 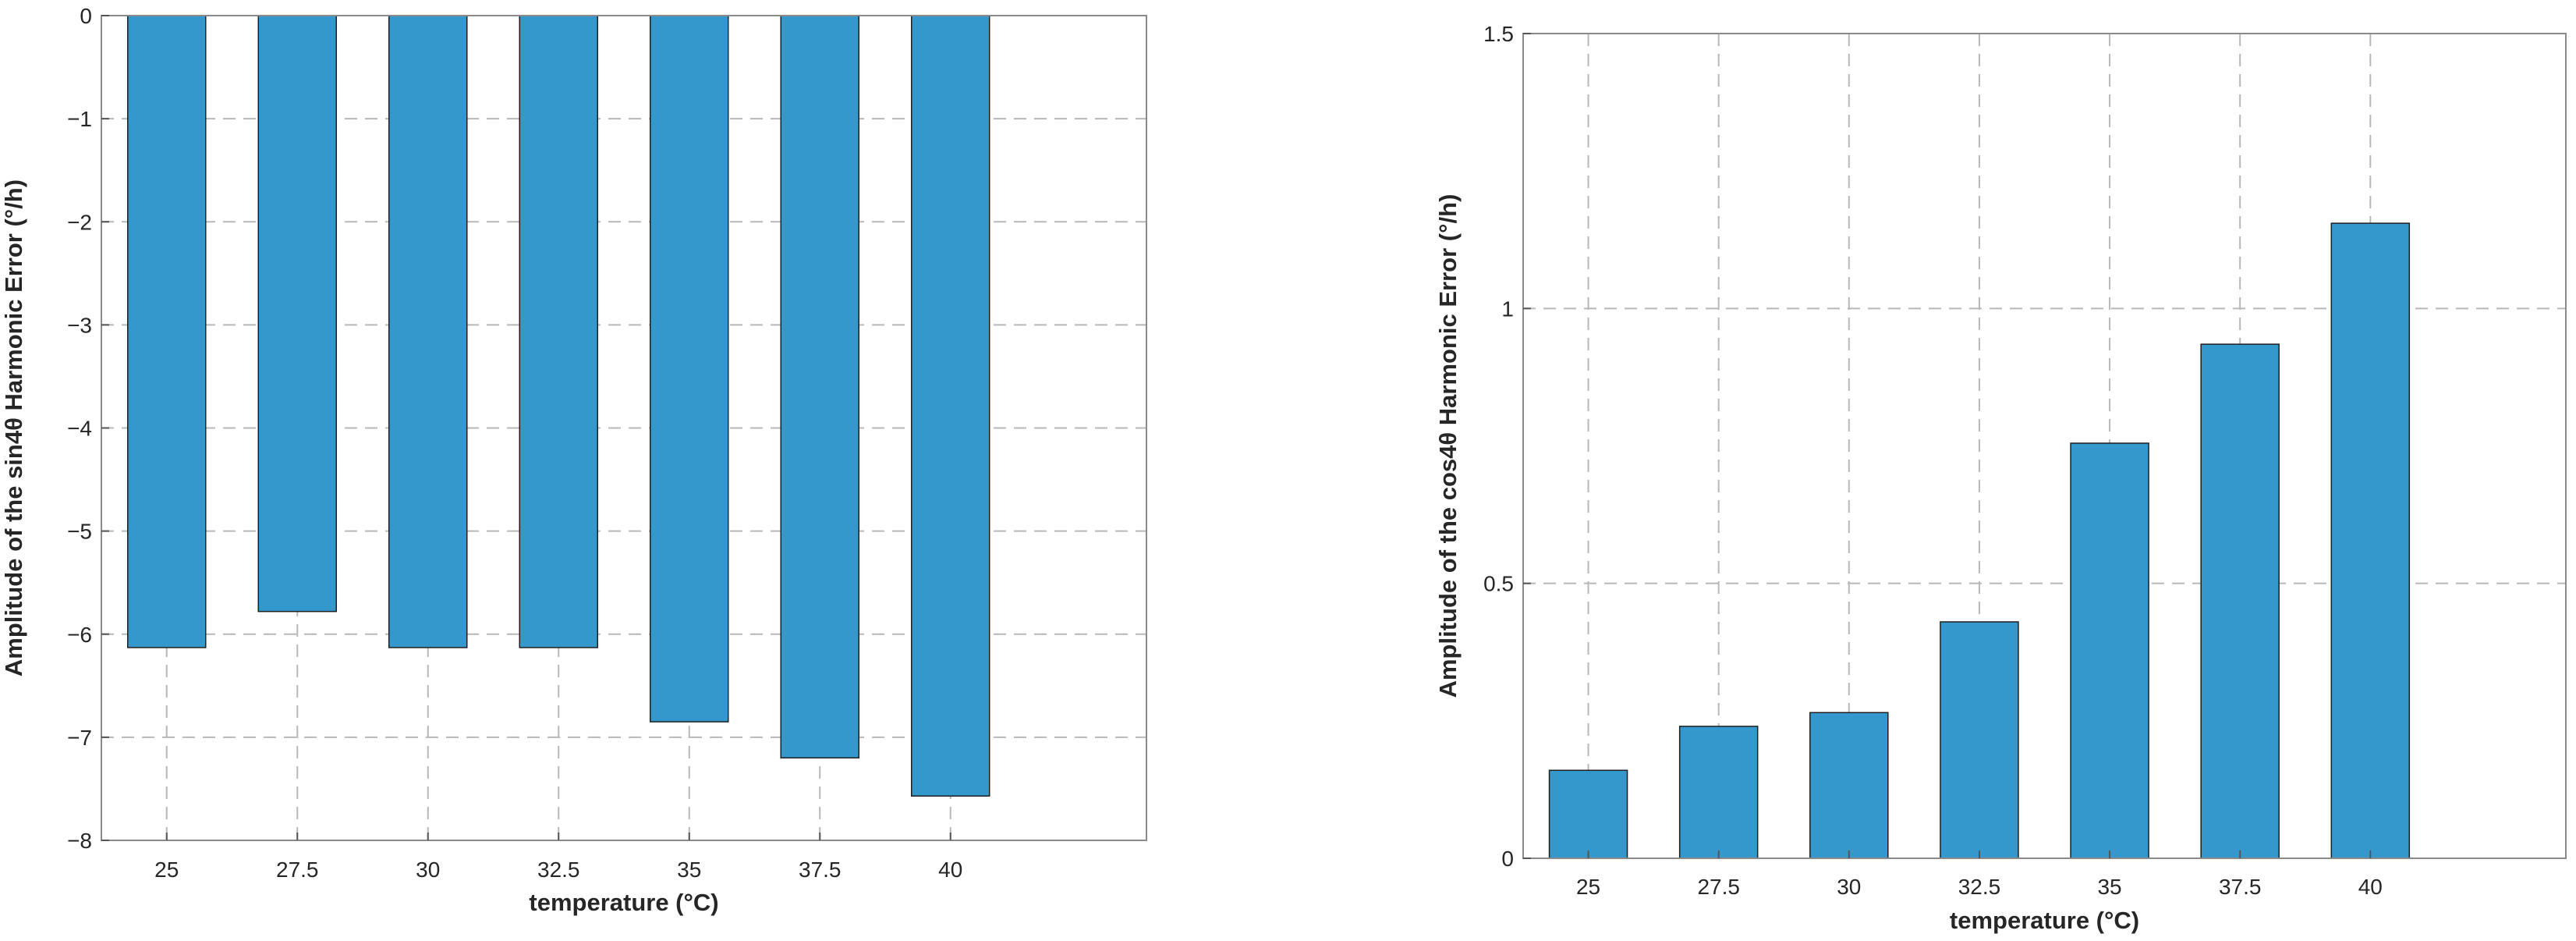 What do you see at coordinates (79, 738) in the screenshot?
I see `y-tick-label: −7` at bounding box center [79, 738].